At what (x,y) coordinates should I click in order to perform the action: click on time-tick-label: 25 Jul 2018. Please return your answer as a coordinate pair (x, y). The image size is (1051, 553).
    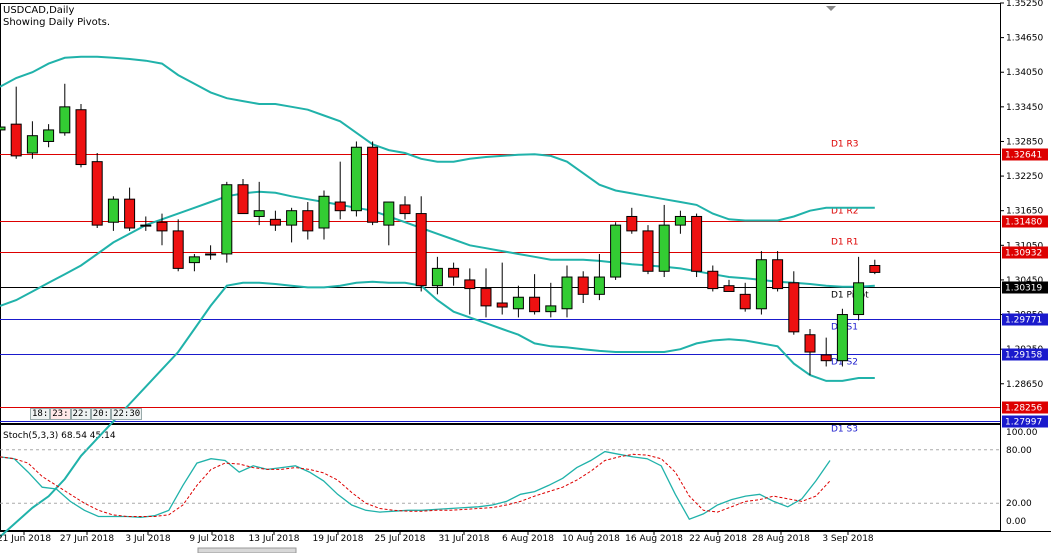
    Looking at the image, I should click on (400, 539).